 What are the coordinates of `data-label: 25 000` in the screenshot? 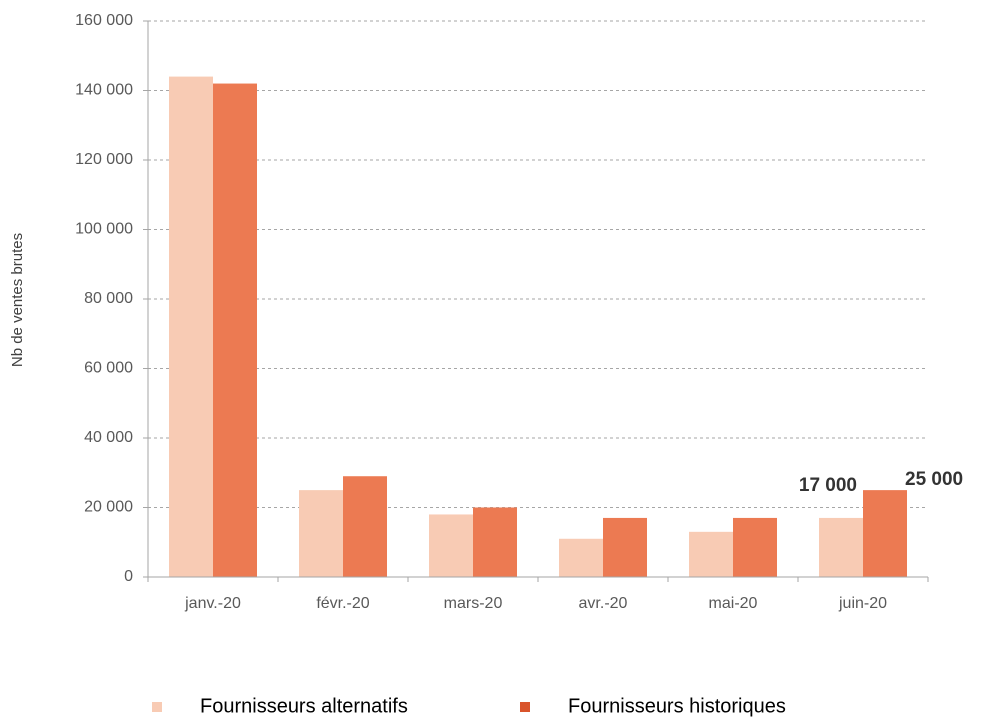 It's located at (934, 479).